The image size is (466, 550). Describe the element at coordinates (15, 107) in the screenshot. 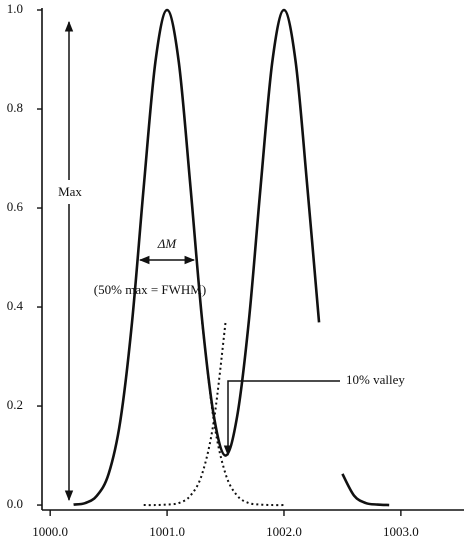

I see `y-tick-label: 0.8` at that location.